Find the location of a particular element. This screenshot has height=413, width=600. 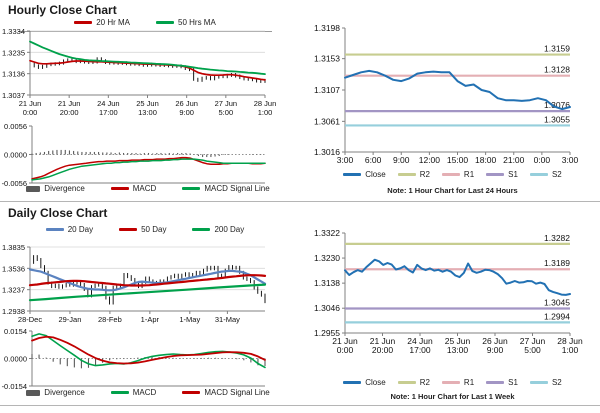

svg-text: 1.3235 is located at coordinates (13, 52).